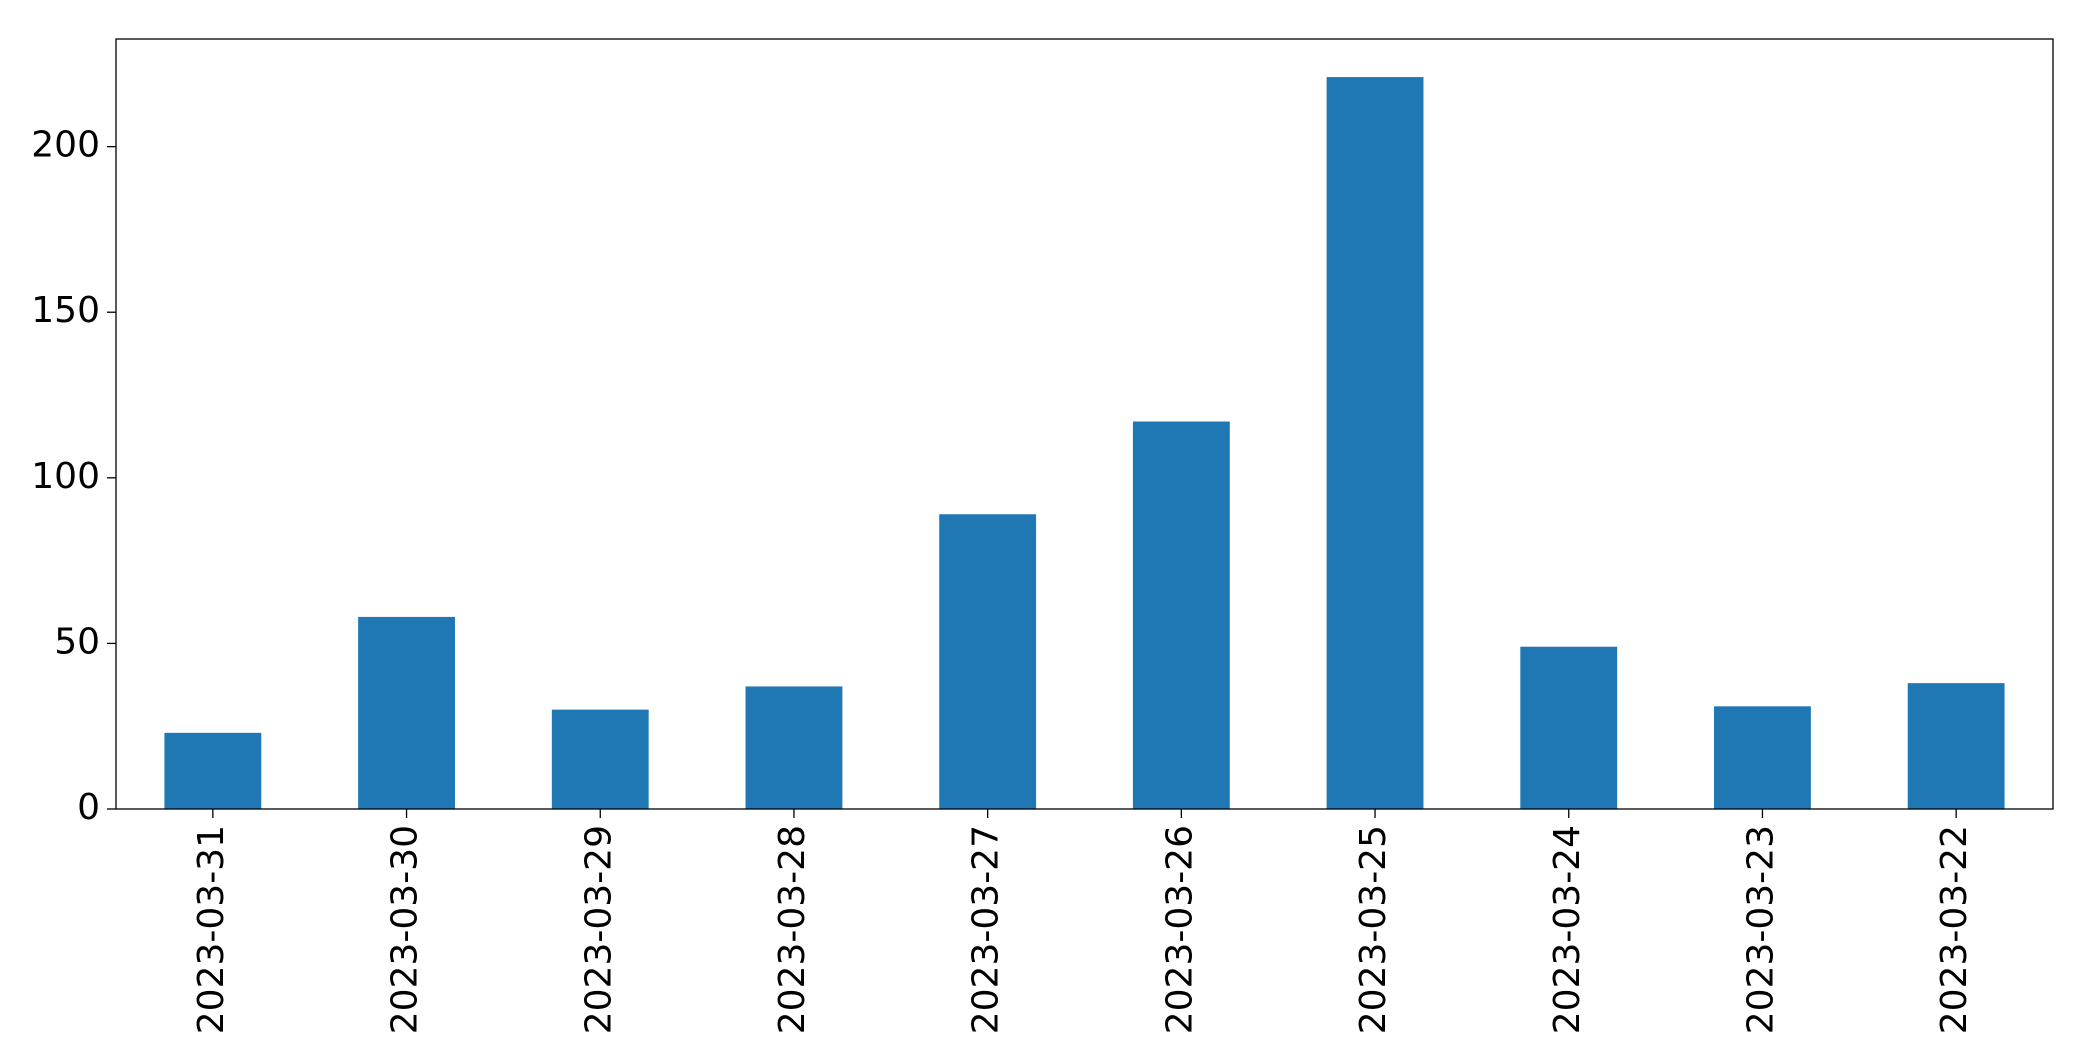 The width and height of the screenshot is (2093, 1061). I want to click on x-tick-label: 2023-03-28, so click(792, 929).